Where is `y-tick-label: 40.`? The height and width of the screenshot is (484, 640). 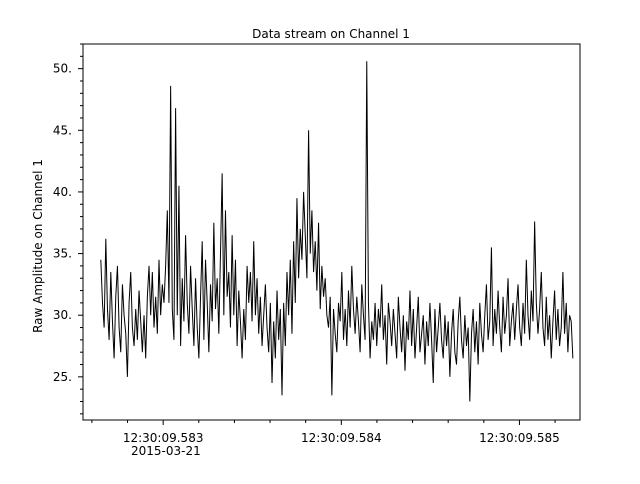 y-tick-label: 40. is located at coordinates (62, 192).